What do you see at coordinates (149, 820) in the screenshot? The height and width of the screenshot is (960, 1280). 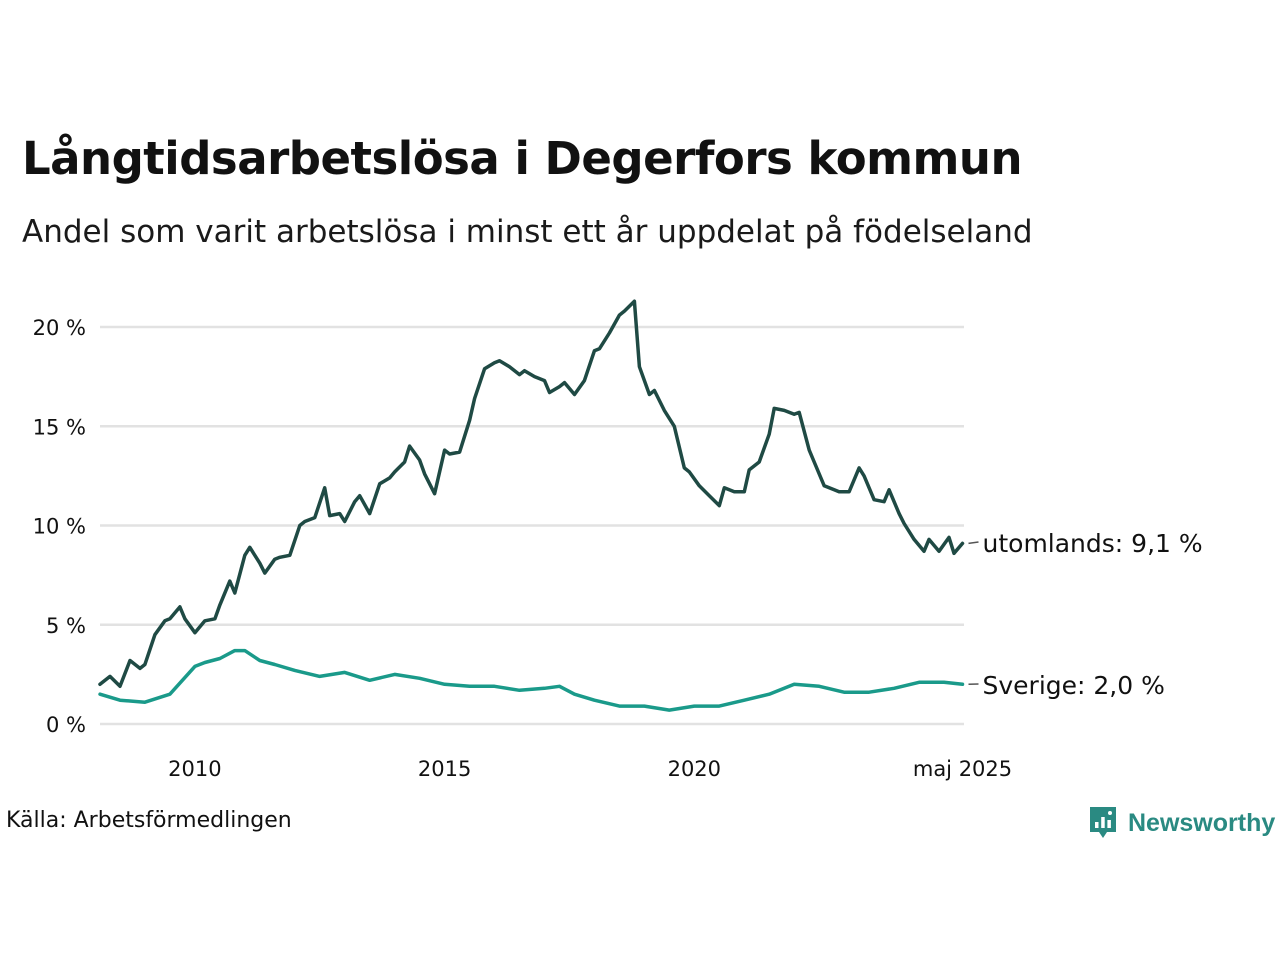 I see `source-note: Källa: Arbetsförmedlingen` at bounding box center [149, 820].